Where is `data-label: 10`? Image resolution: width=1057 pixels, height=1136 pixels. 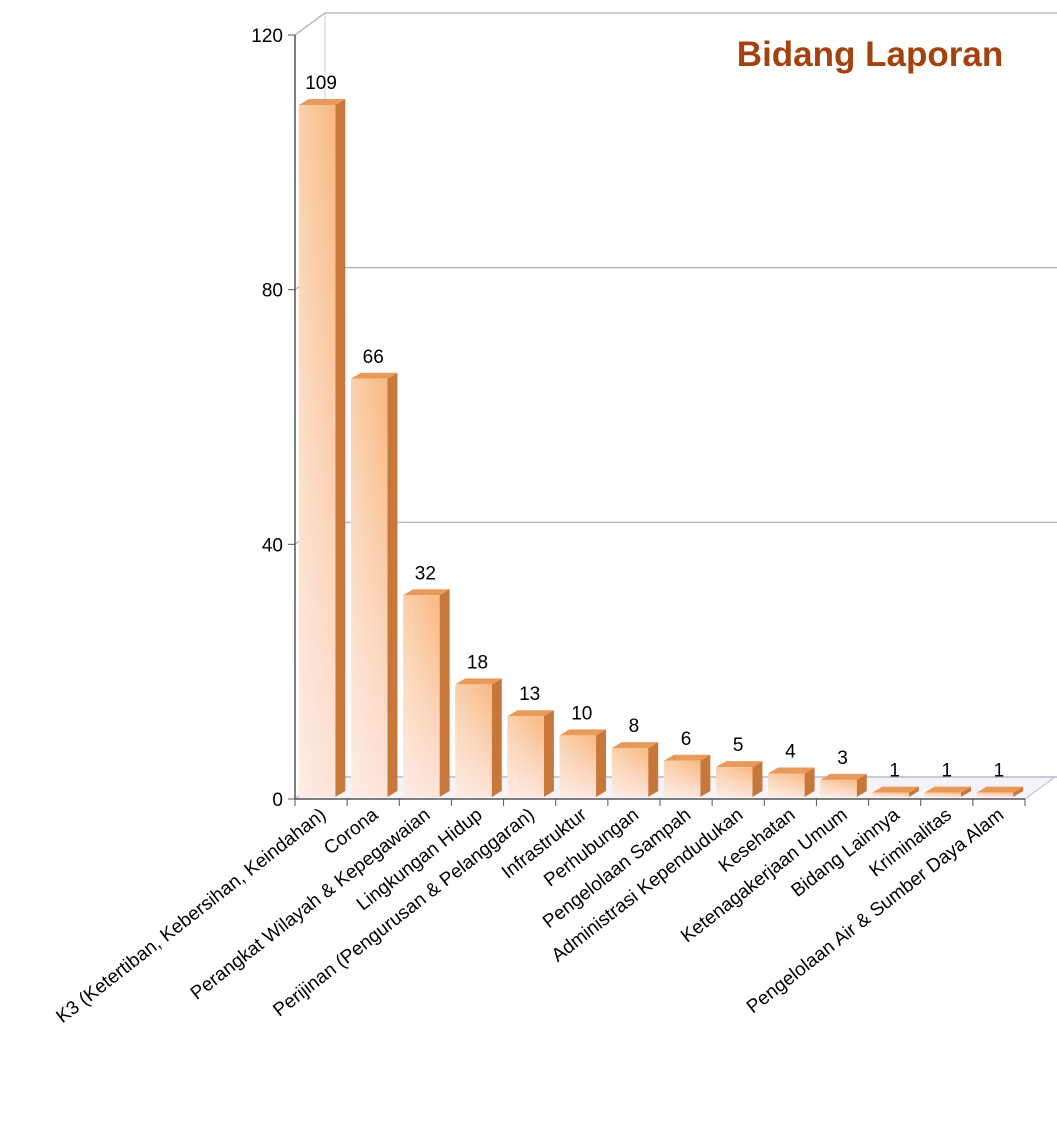
data-label: 10 is located at coordinates (581, 713).